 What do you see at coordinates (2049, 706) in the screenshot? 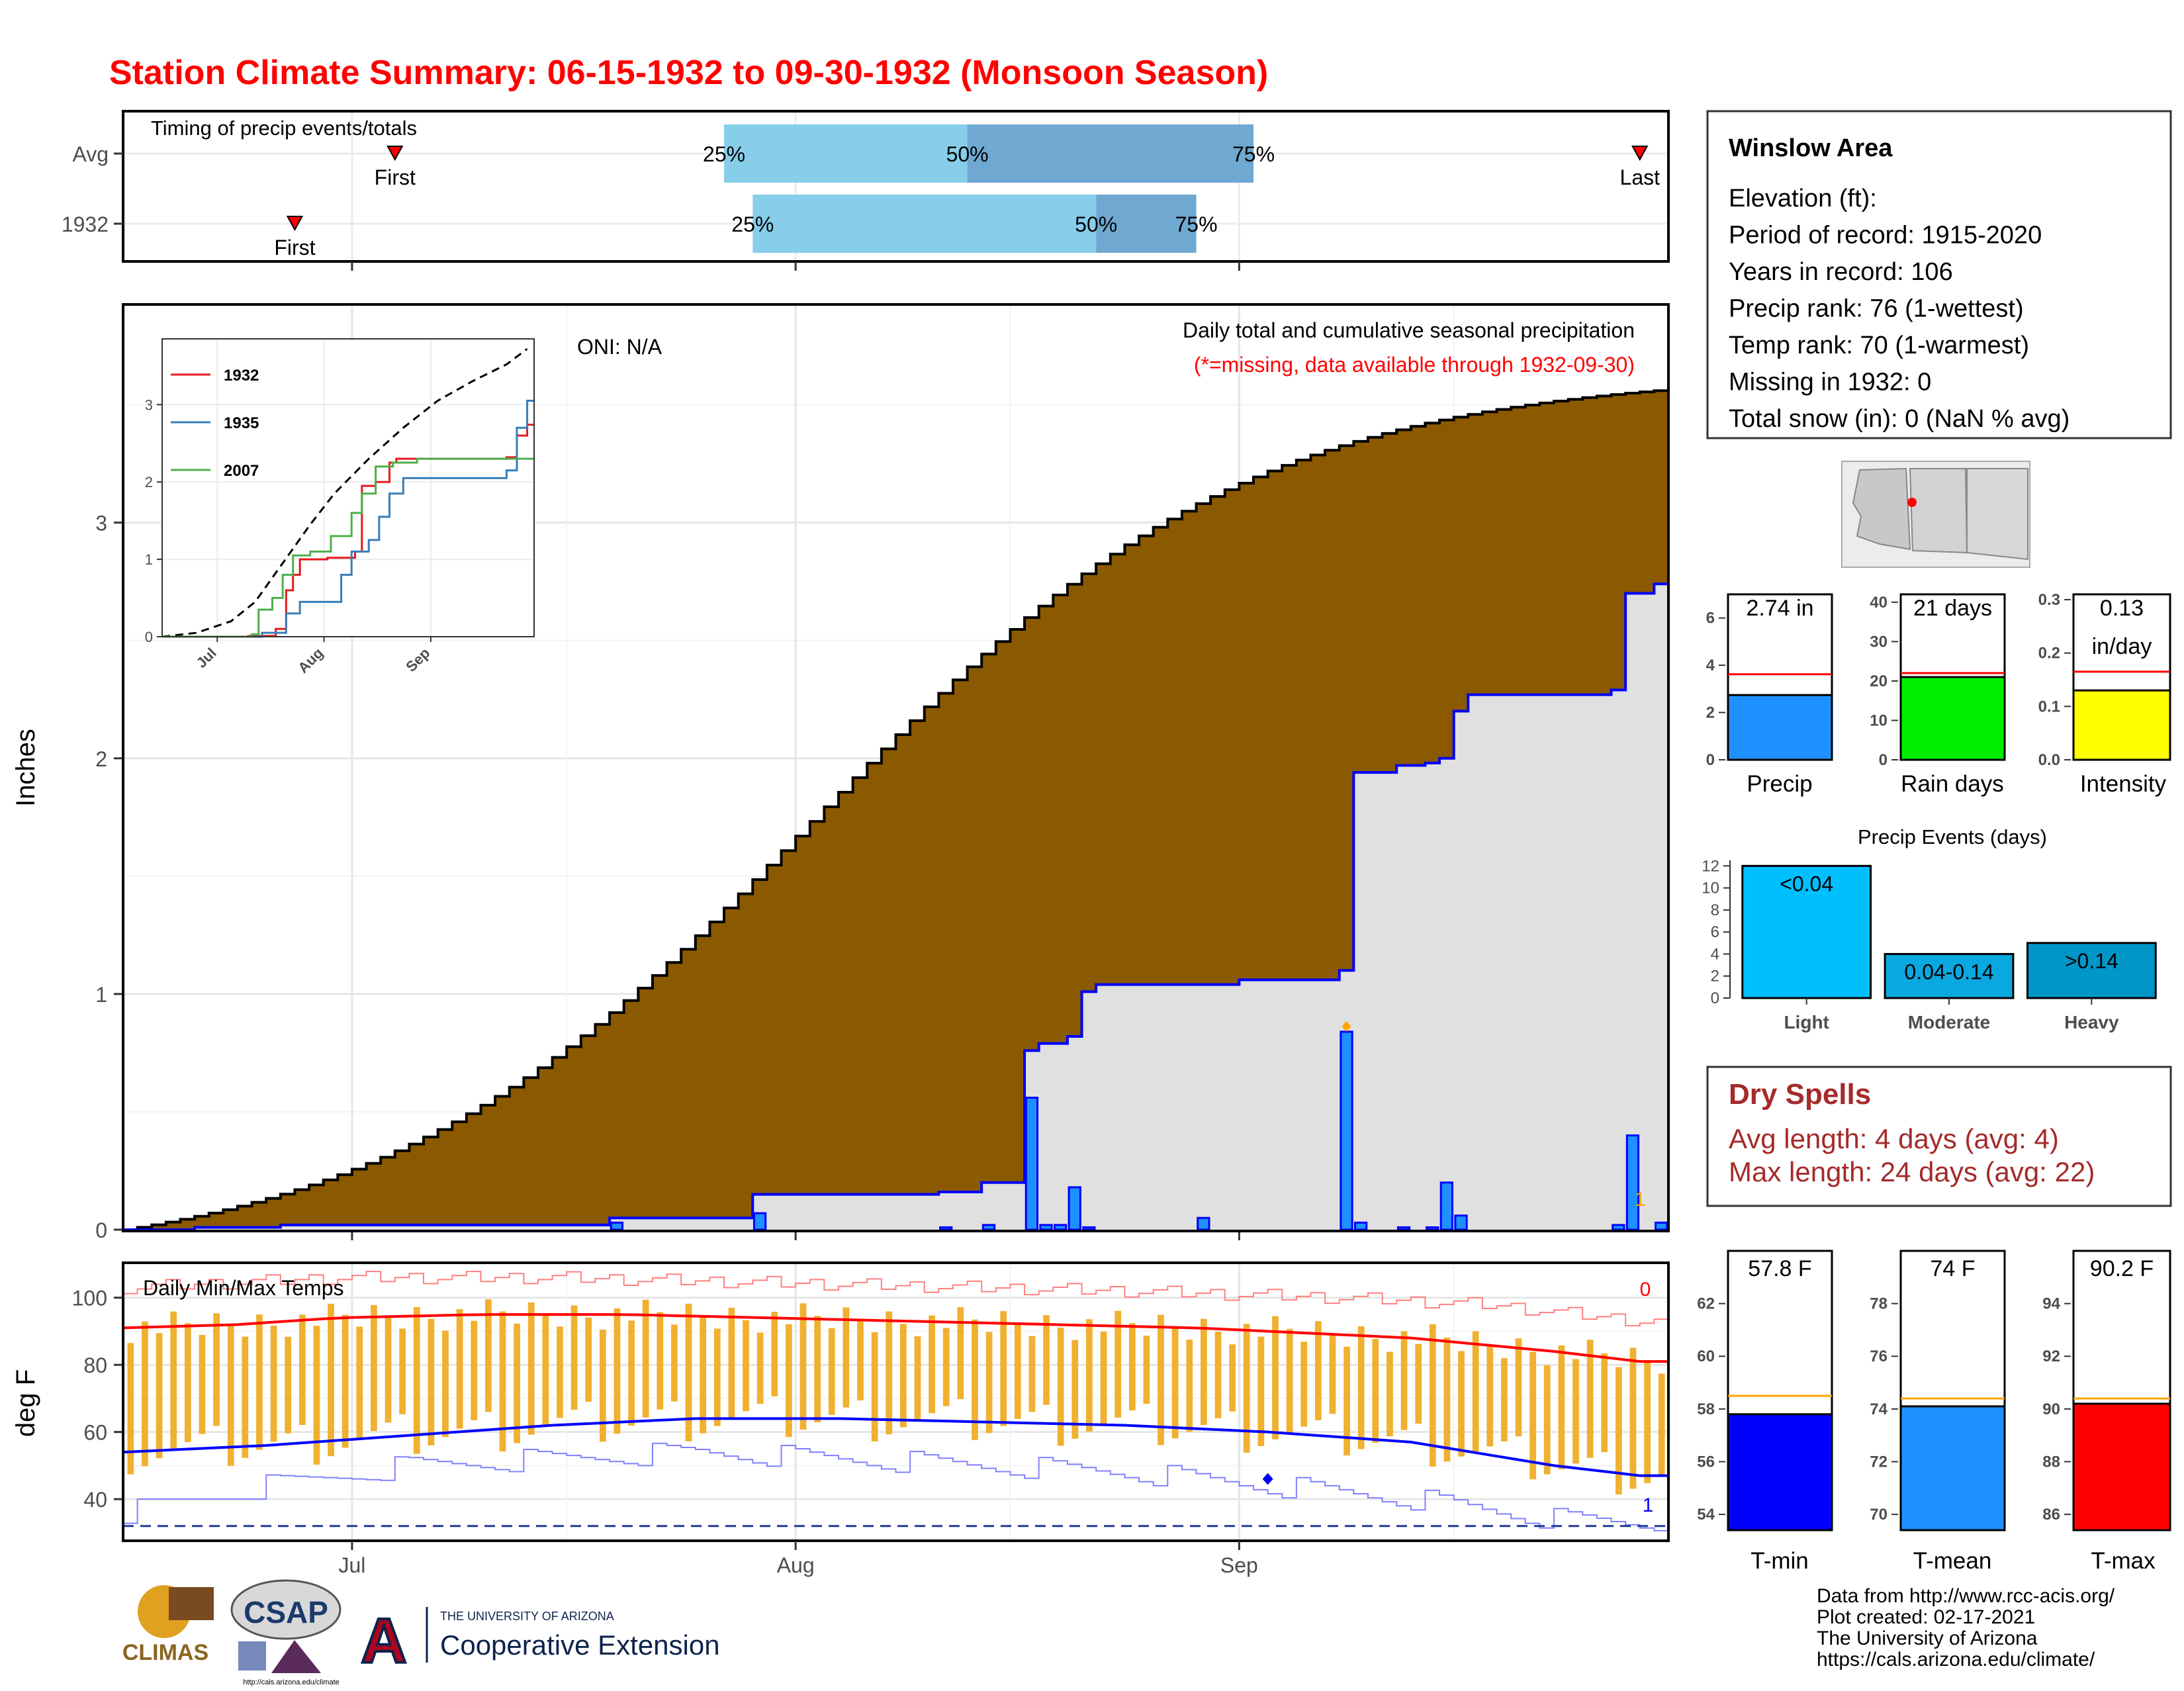
I see `summary-y-tick-label: 0.1` at bounding box center [2049, 706].